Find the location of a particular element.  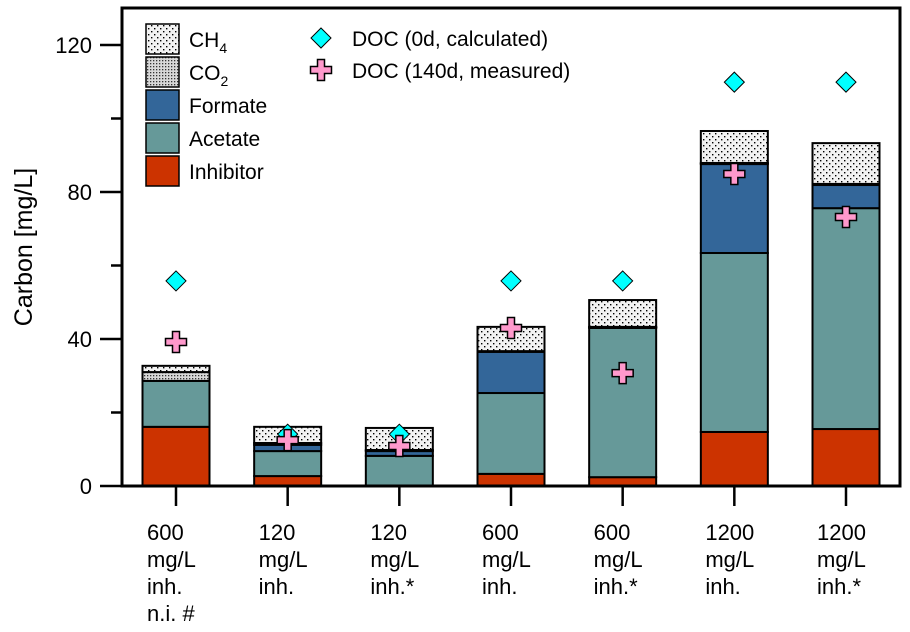

legend-item-ch4: CH4 is located at coordinates (186, 39).